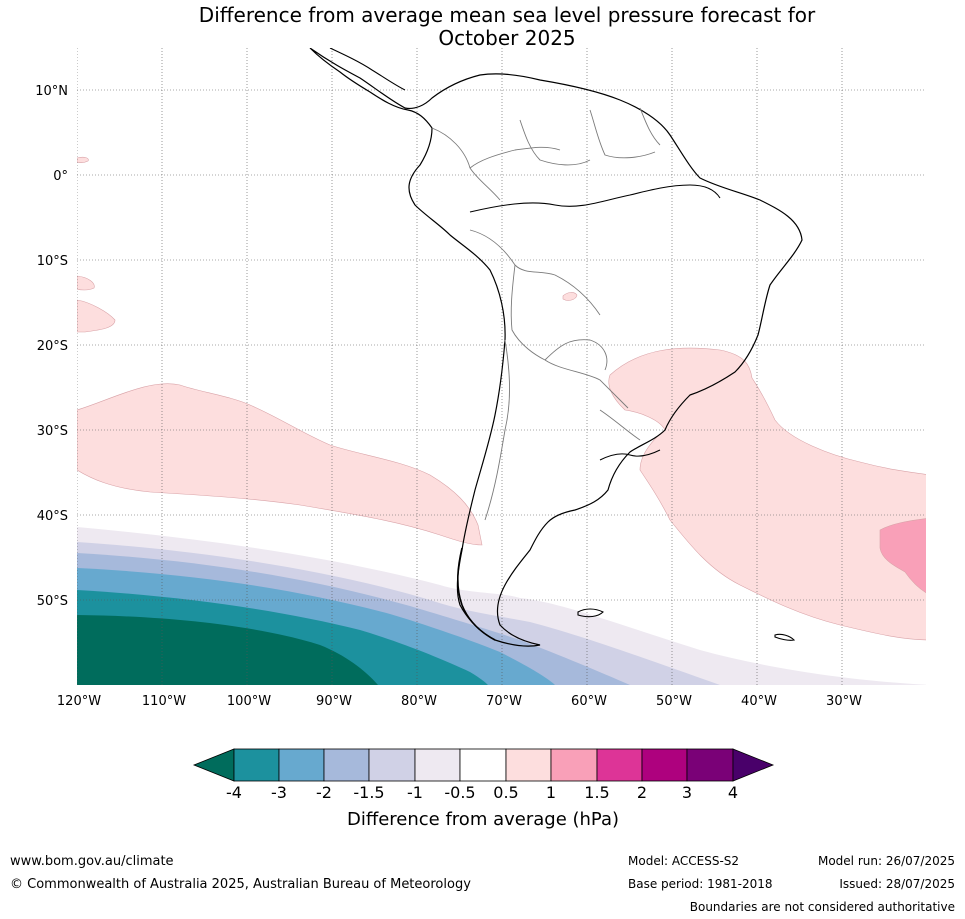  What do you see at coordinates (683, 861) in the screenshot?
I see `footer-model: Model: ACCESS-S2` at bounding box center [683, 861].